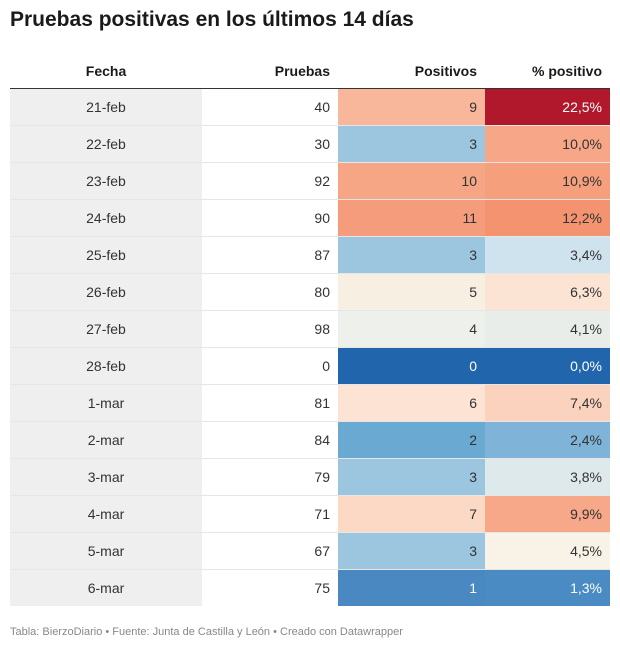 Image resolution: width=620 pixels, height=649 pixels. Describe the element at coordinates (270, 218) in the screenshot. I see `cell-pruebas: 90` at that location.